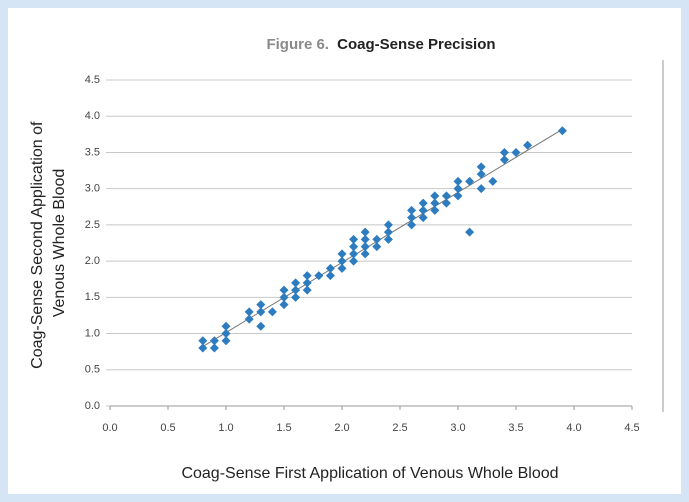  Describe the element at coordinates (92, 152) in the screenshot. I see `y-tick-label: 3.5` at that location.